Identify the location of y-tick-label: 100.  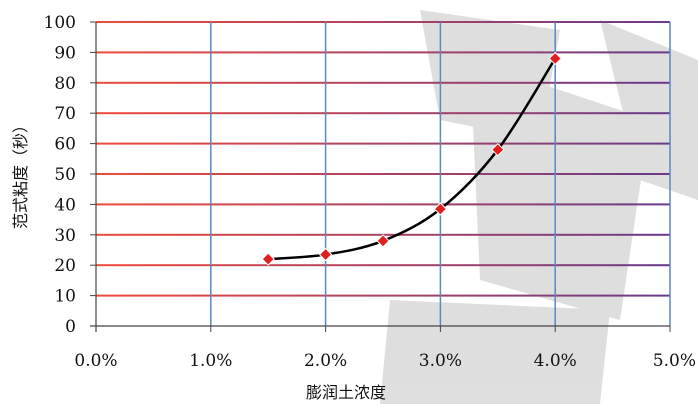
(60, 23).